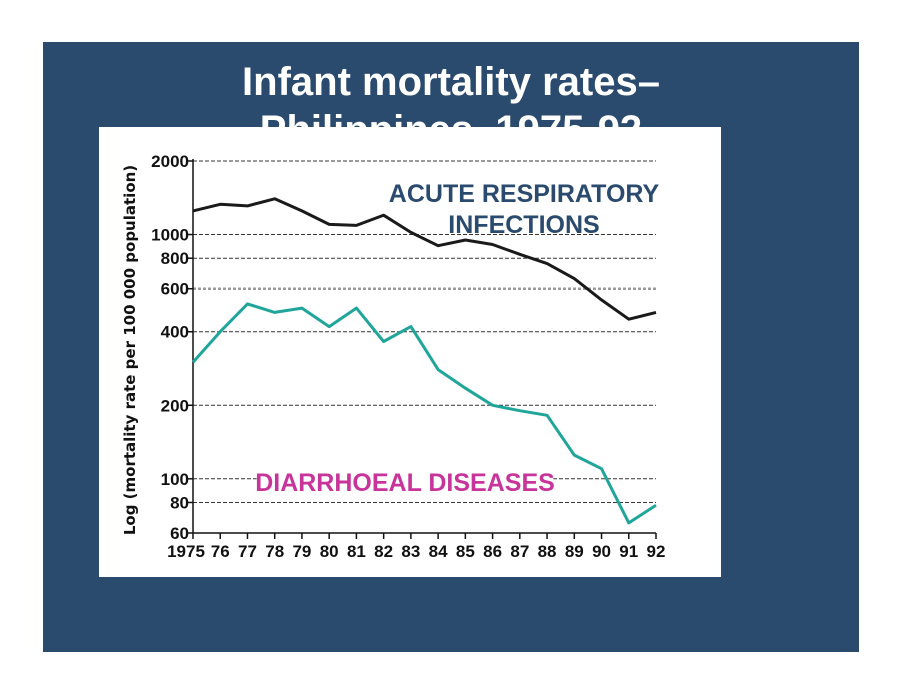 The height and width of the screenshot is (695, 900). Describe the element at coordinates (547, 551) in the screenshot. I see `x-tick-label-88: 88` at that location.